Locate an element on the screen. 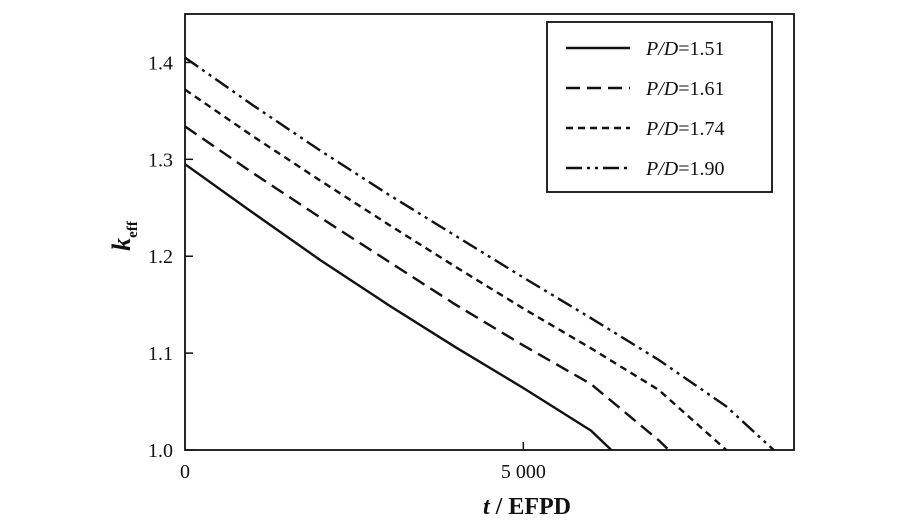 This screenshot has height=530, width=900. legend: P/D=1.51P/D=1.61P/D=1.74P/D=1.90 is located at coordinates (659, 107).